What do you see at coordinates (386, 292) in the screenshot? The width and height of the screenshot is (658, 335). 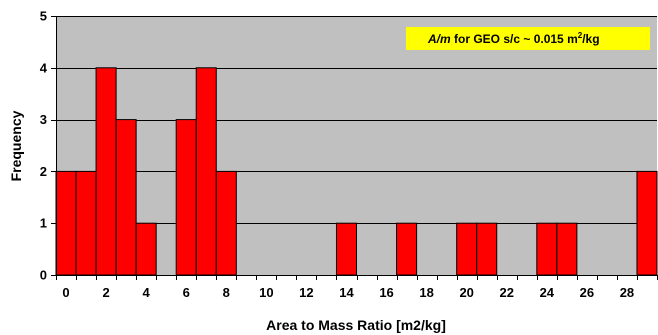 I see `x-tick-label: 16` at bounding box center [386, 292].